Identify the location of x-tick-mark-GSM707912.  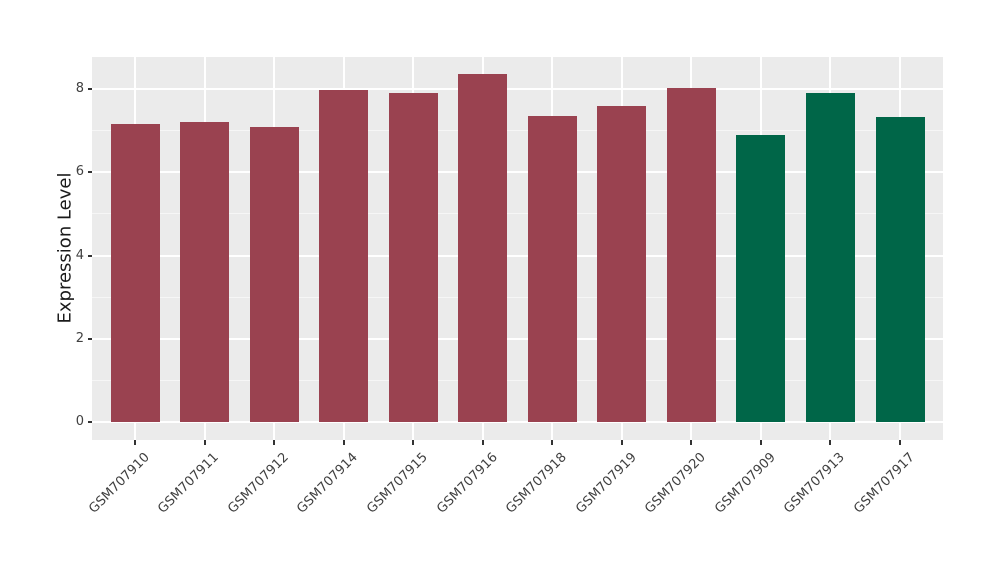
(274, 442).